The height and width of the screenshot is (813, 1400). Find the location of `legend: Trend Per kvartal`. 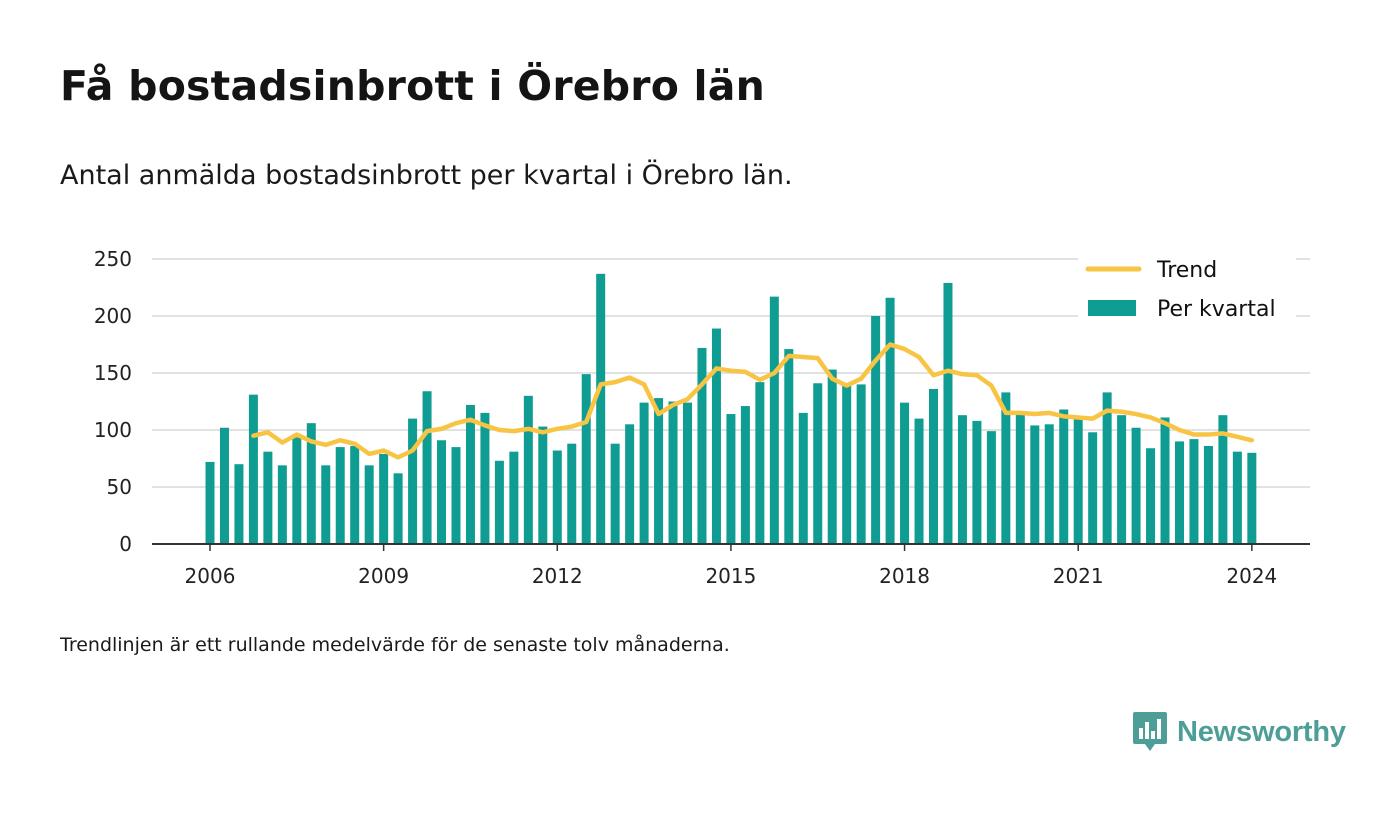

legend: Trend Per kvartal is located at coordinates (1187, 288).